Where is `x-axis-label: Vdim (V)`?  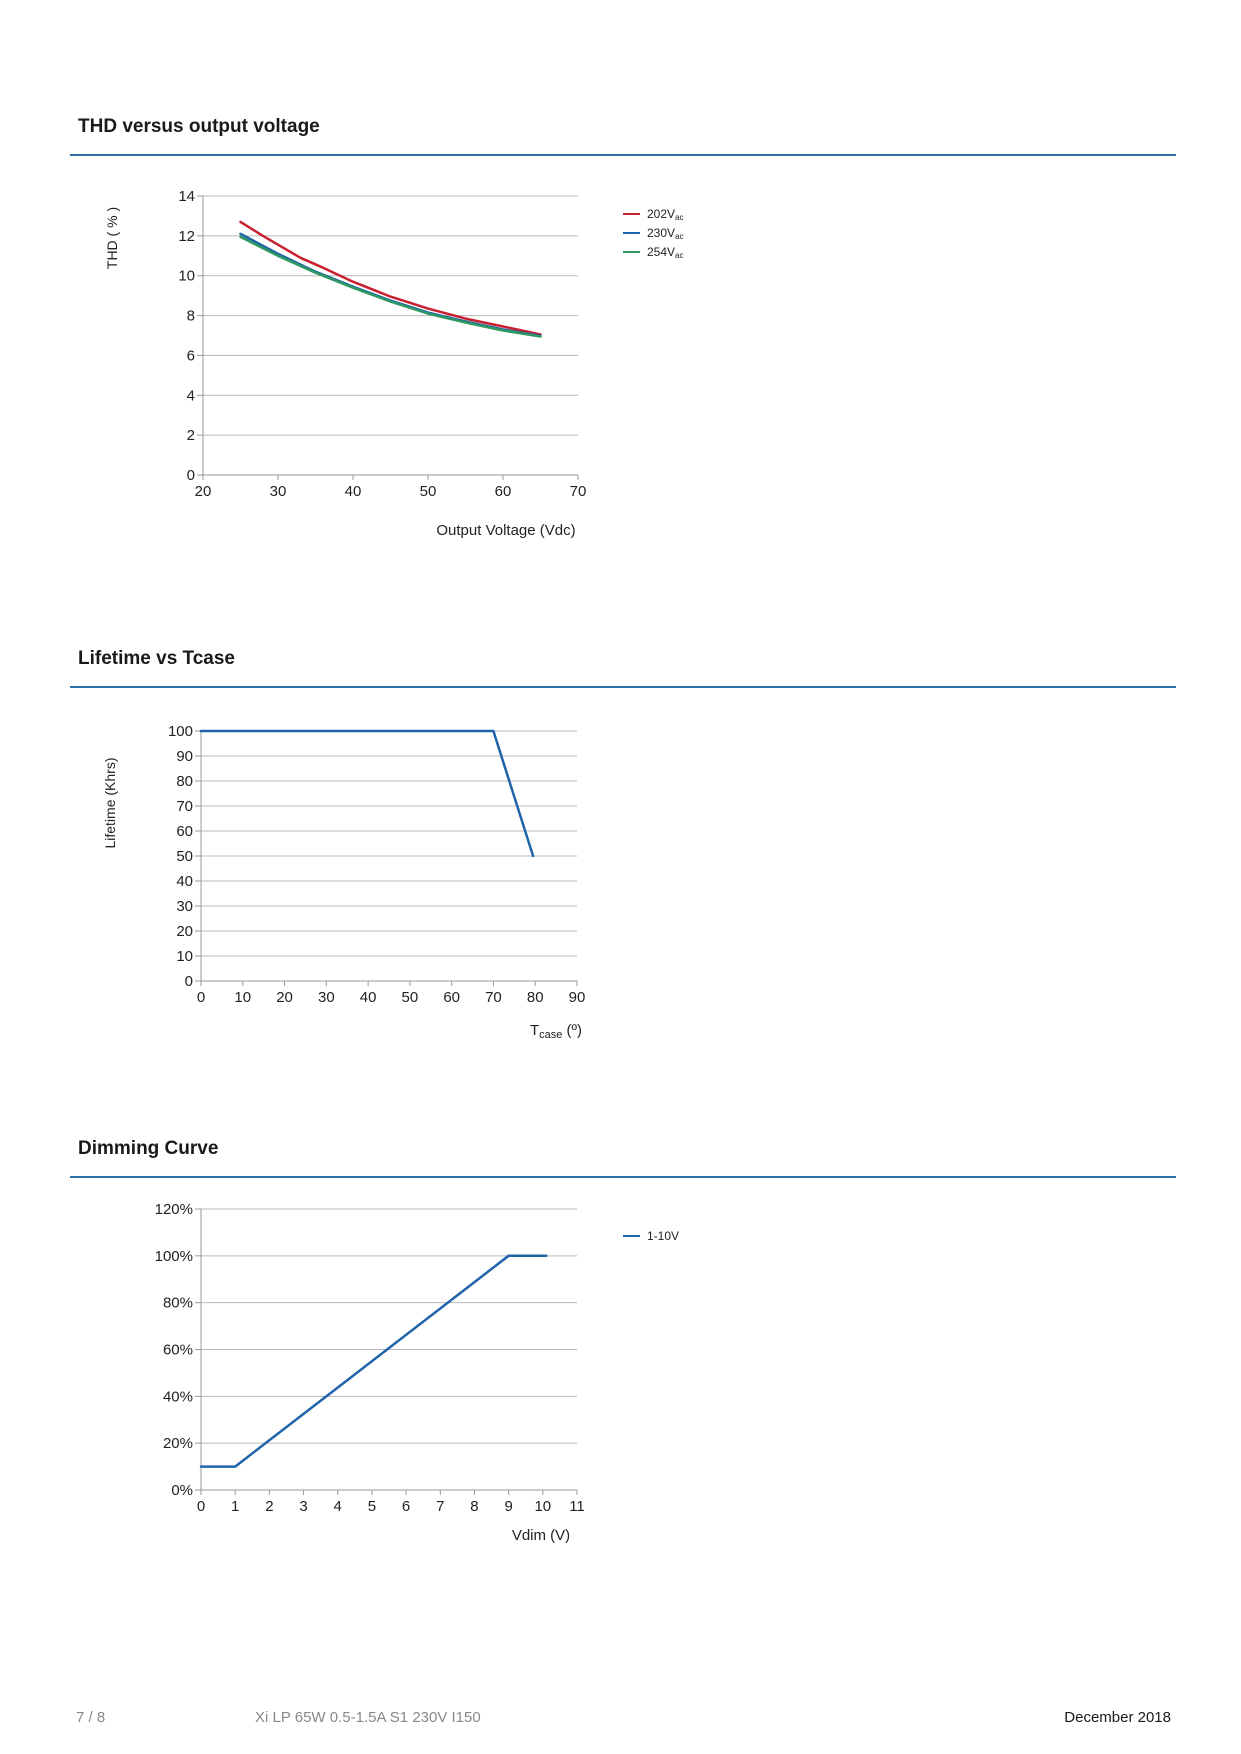
x-axis-label: Vdim (V) is located at coordinates (541, 1535).